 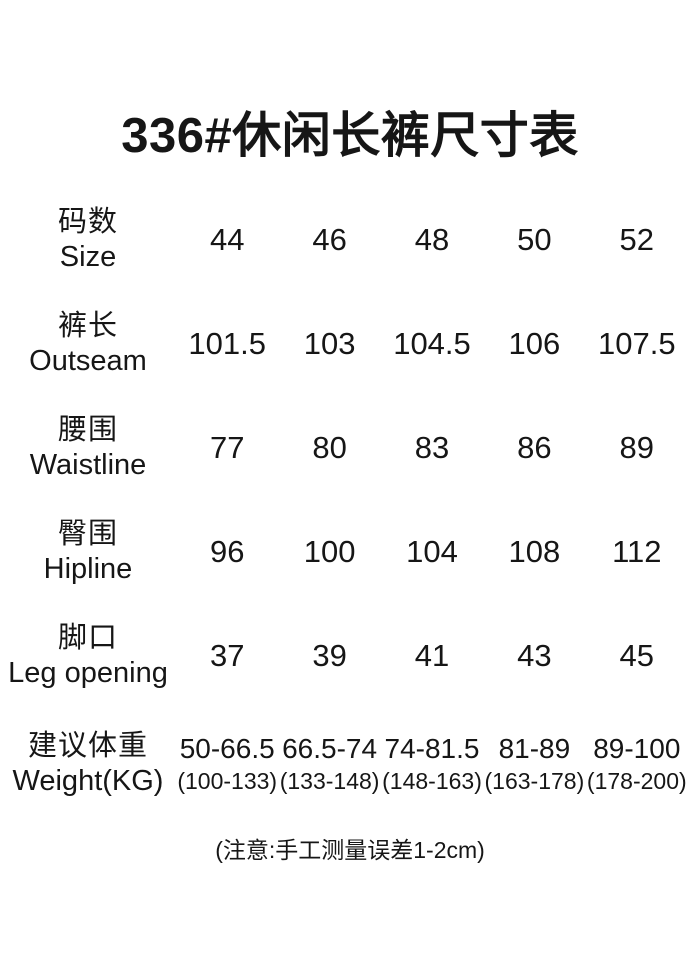 I want to click on hipline-value: 108, so click(x=534, y=551).